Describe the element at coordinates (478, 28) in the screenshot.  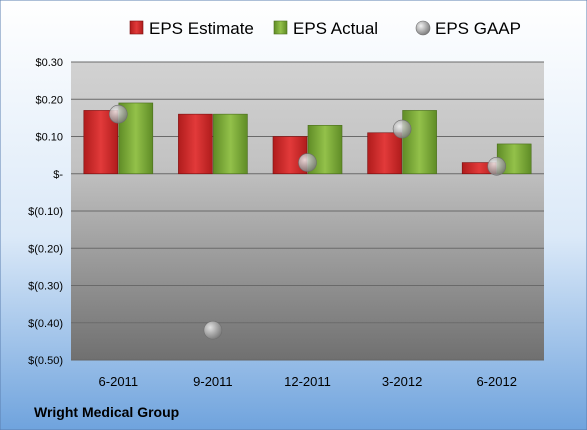
I see `legend-label: EPS GAAP` at that location.